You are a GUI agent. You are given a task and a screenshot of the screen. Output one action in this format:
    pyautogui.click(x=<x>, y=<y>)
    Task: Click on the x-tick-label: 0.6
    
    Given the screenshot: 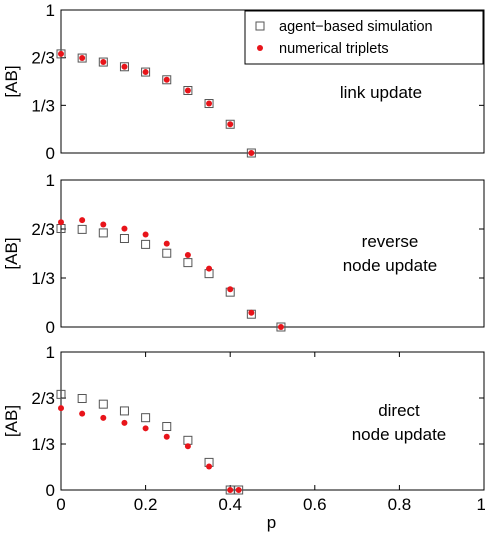 What is the action you would take?
    pyautogui.click(x=315, y=504)
    